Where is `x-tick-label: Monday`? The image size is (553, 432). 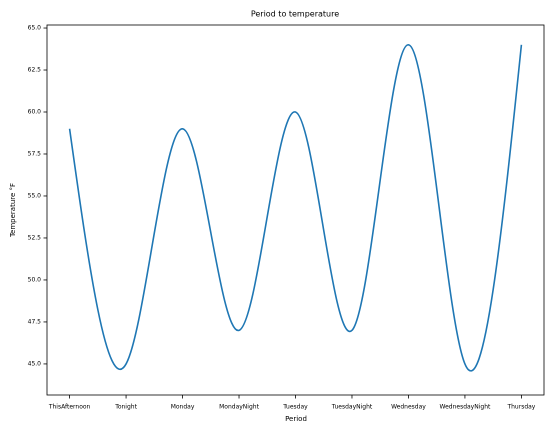
x-tick-label: Monday is located at coordinates (183, 407).